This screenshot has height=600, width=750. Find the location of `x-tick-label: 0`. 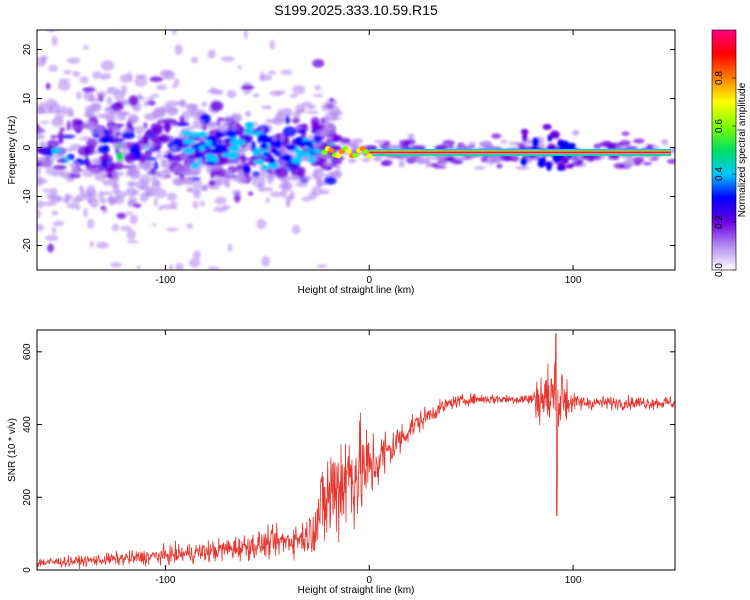

x-tick-label: 0 is located at coordinates (369, 580).